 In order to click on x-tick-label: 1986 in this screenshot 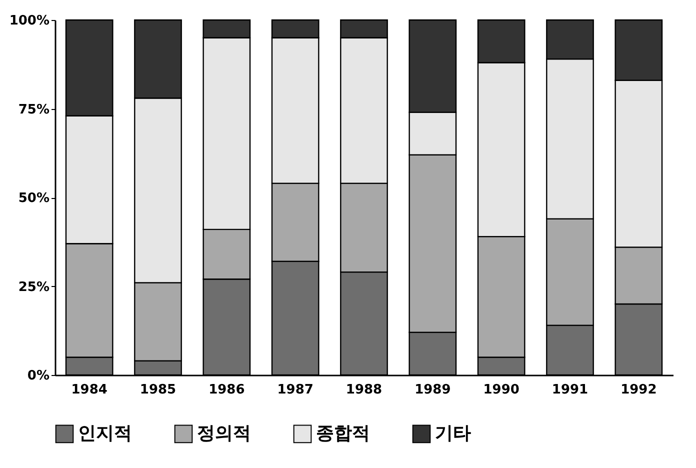, I will do `click(226, 390)`.